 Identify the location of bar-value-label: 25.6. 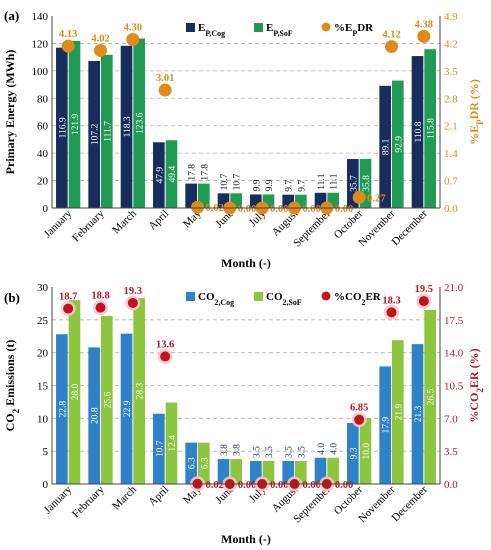
(108, 399).